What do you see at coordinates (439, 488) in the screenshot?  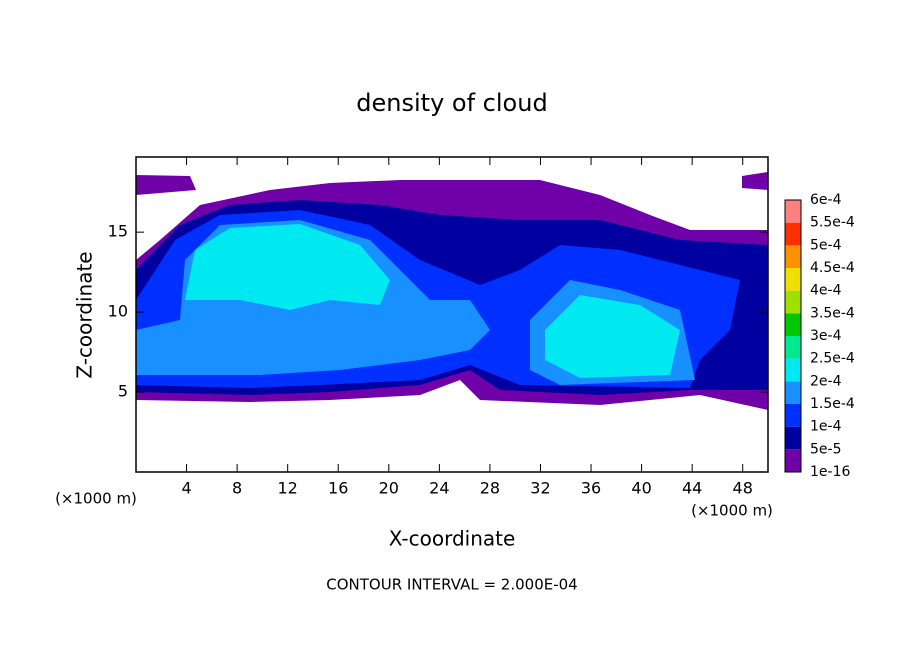 I see `x-tick-label: 24` at bounding box center [439, 488].